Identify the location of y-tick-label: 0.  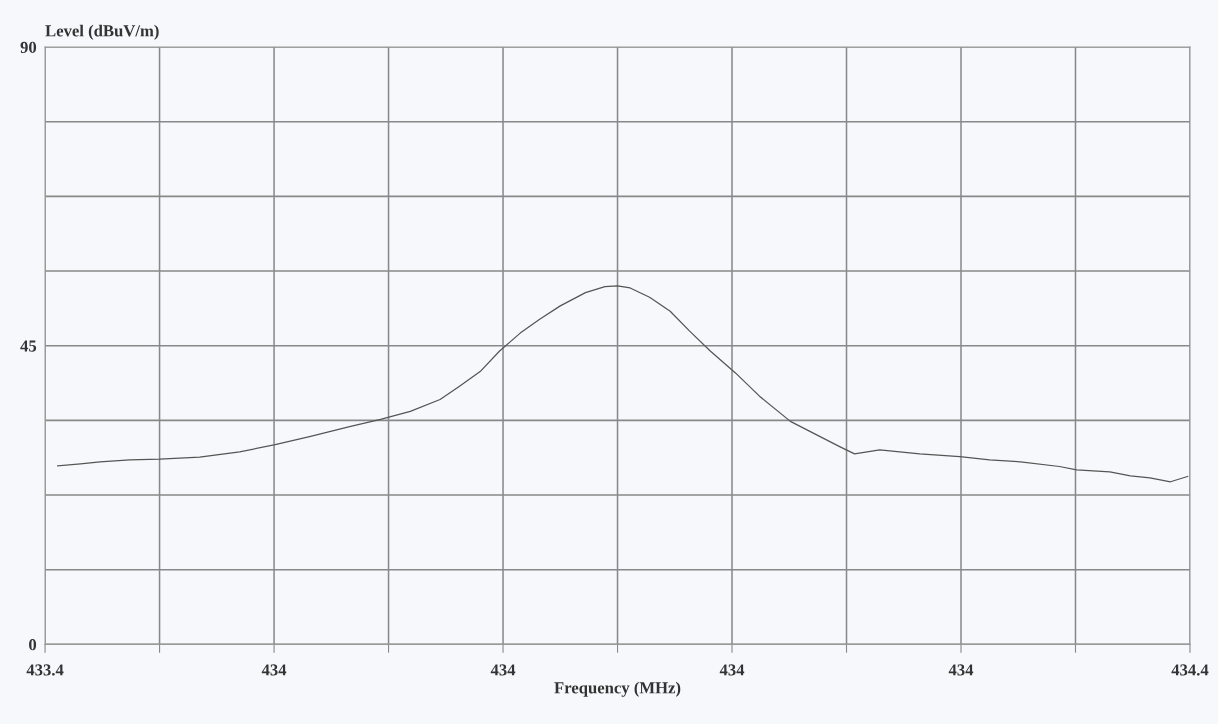
(33, 645).